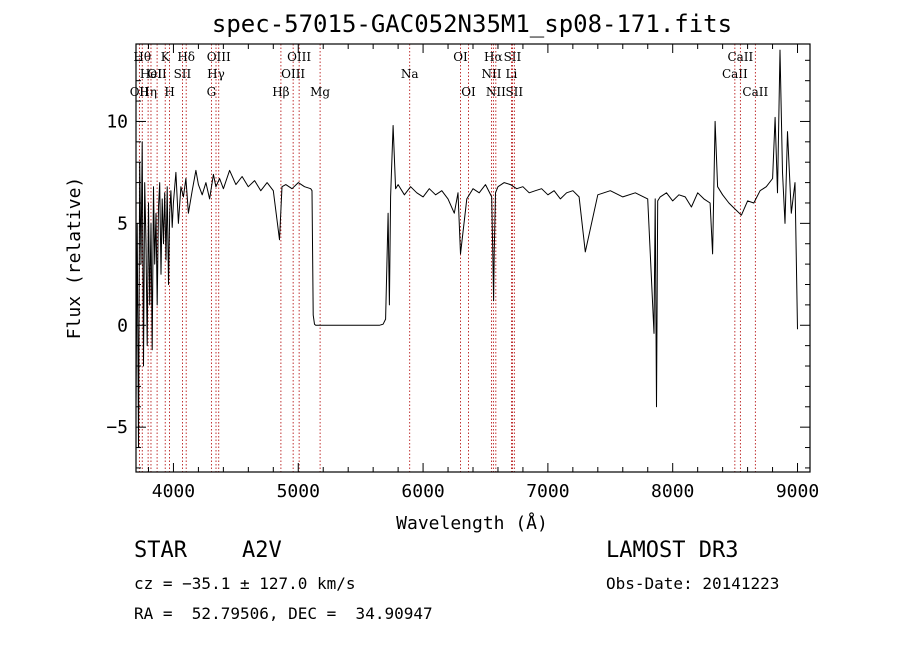 This screenshot has width=900, height=649. What do you see at coordinates (280, 92) in the screenshot?
I see `spectral-line-label: Hβ` at bounding box center [280, 92].